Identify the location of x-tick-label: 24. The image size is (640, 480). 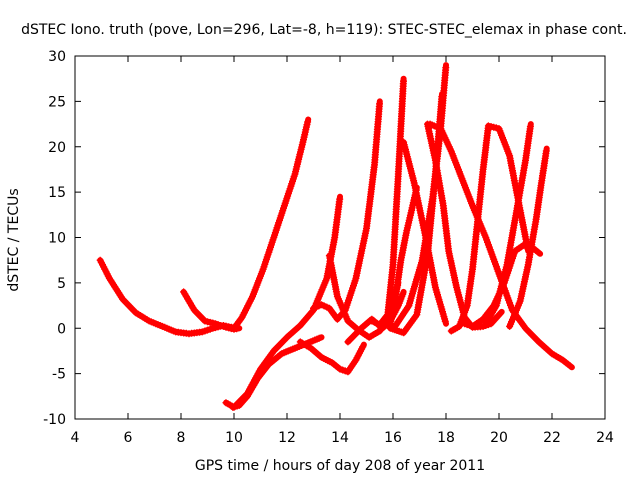
(605, 438).